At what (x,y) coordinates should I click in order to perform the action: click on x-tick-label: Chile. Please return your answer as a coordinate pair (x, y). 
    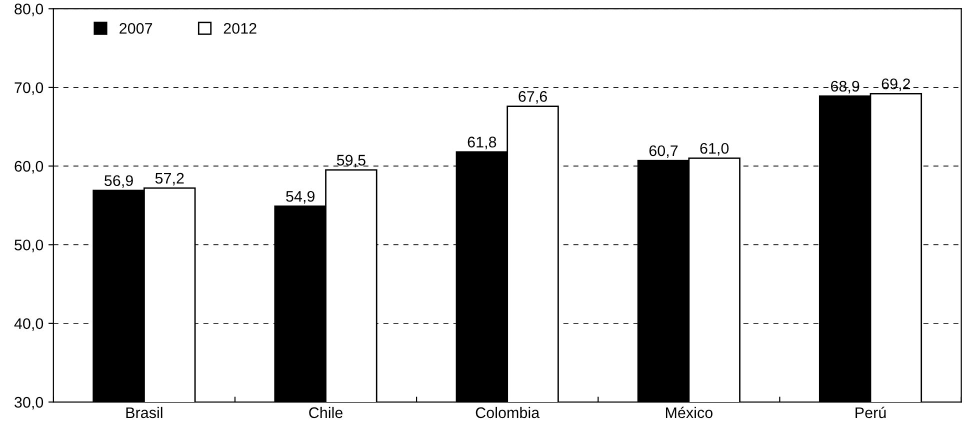
    Looking at the image, I should click on (325, 412).